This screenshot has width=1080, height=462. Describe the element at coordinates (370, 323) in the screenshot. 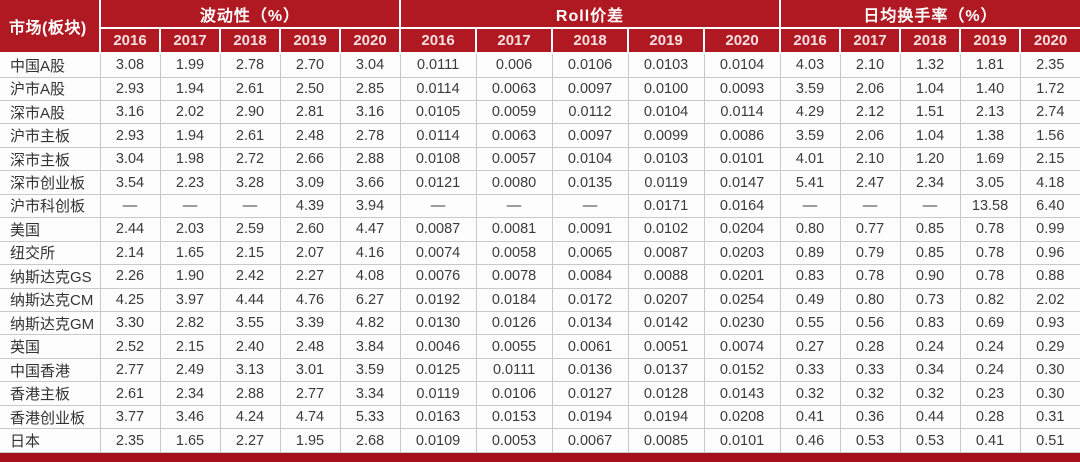

I see `data-cell-volatility: 4.82` at that location.